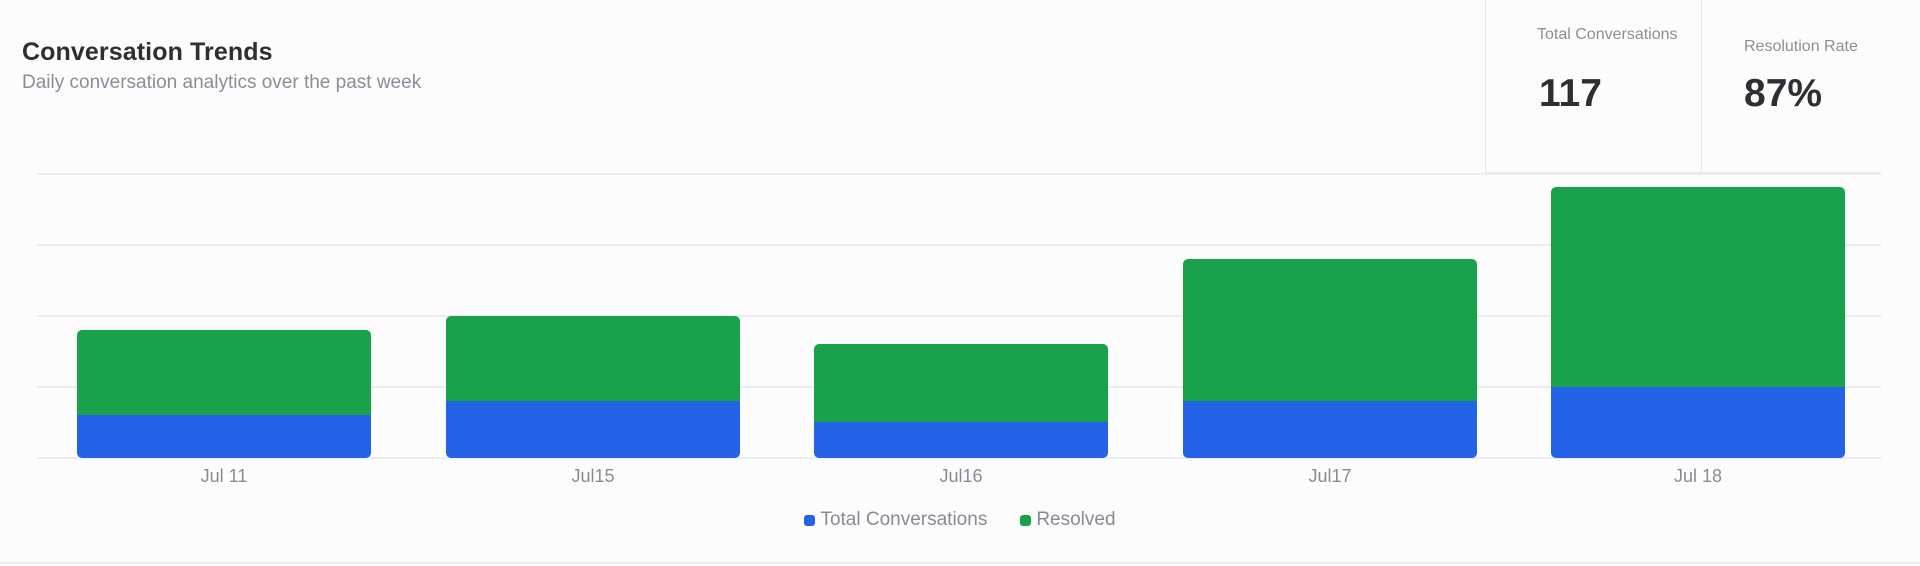  I want to click on legend-label: Total Conversations, so click(904, 519).